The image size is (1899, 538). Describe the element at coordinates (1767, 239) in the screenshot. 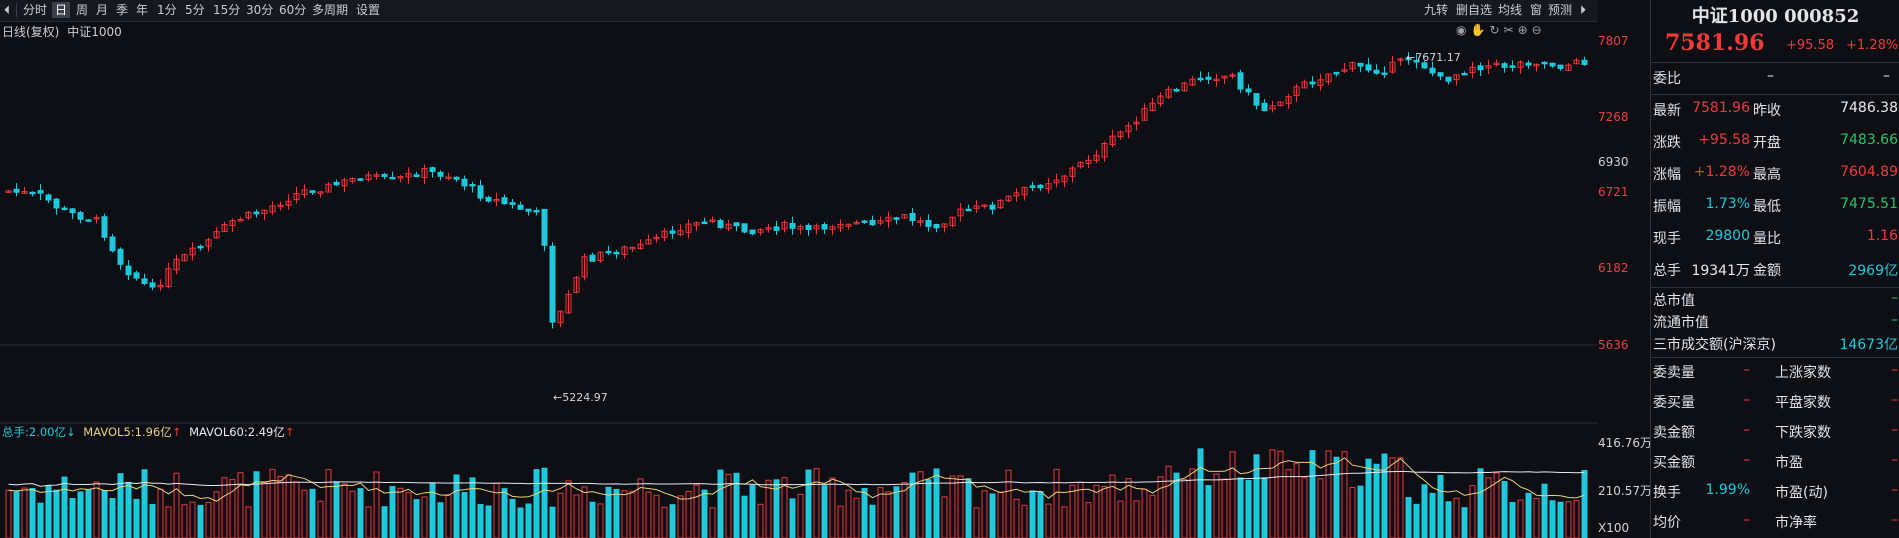

I see `quote-label: 量比` at that location.